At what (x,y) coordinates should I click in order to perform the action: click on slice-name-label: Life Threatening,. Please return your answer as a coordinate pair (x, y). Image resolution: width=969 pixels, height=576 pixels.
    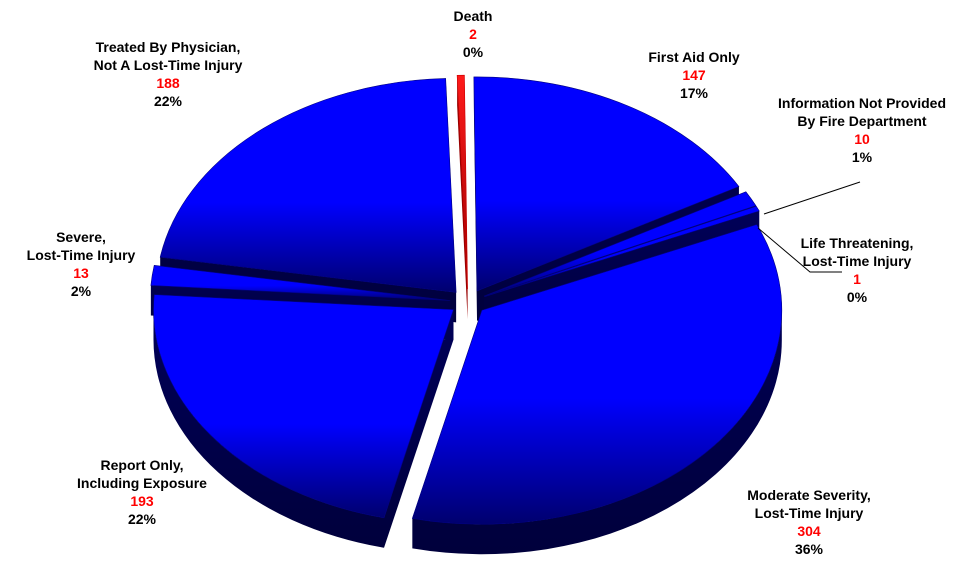
    Looking at the image, I should click on (857, 243).